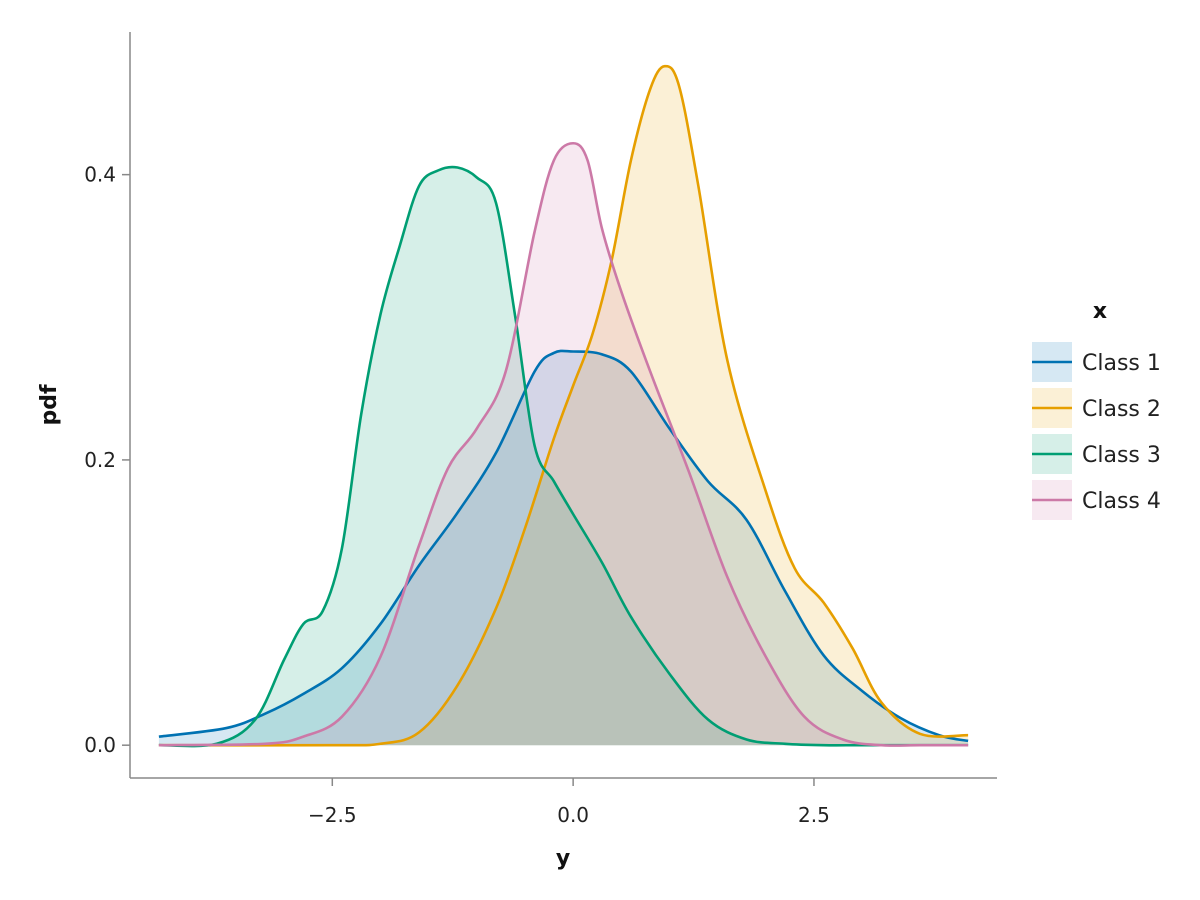 Image resolution: width=1200 pixels, height=900 pixels. Describe the element at coordinates (1096, 431) in the screenshot. I see `legend-items: Class 1 Class 2 Class 3 Class 4` at that location.